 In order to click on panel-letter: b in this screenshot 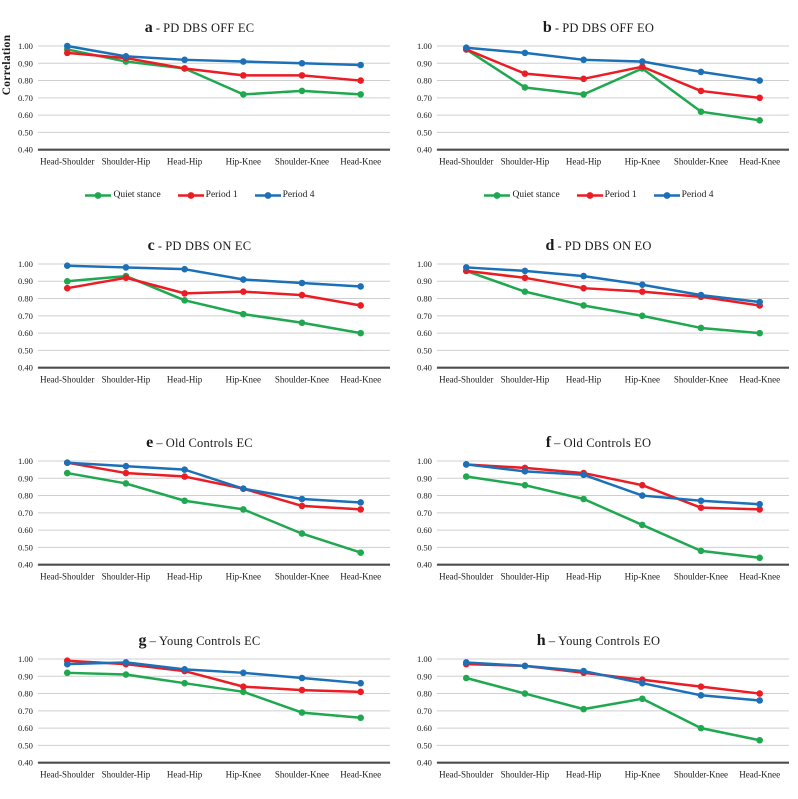, I will do `click(547, 28)`.